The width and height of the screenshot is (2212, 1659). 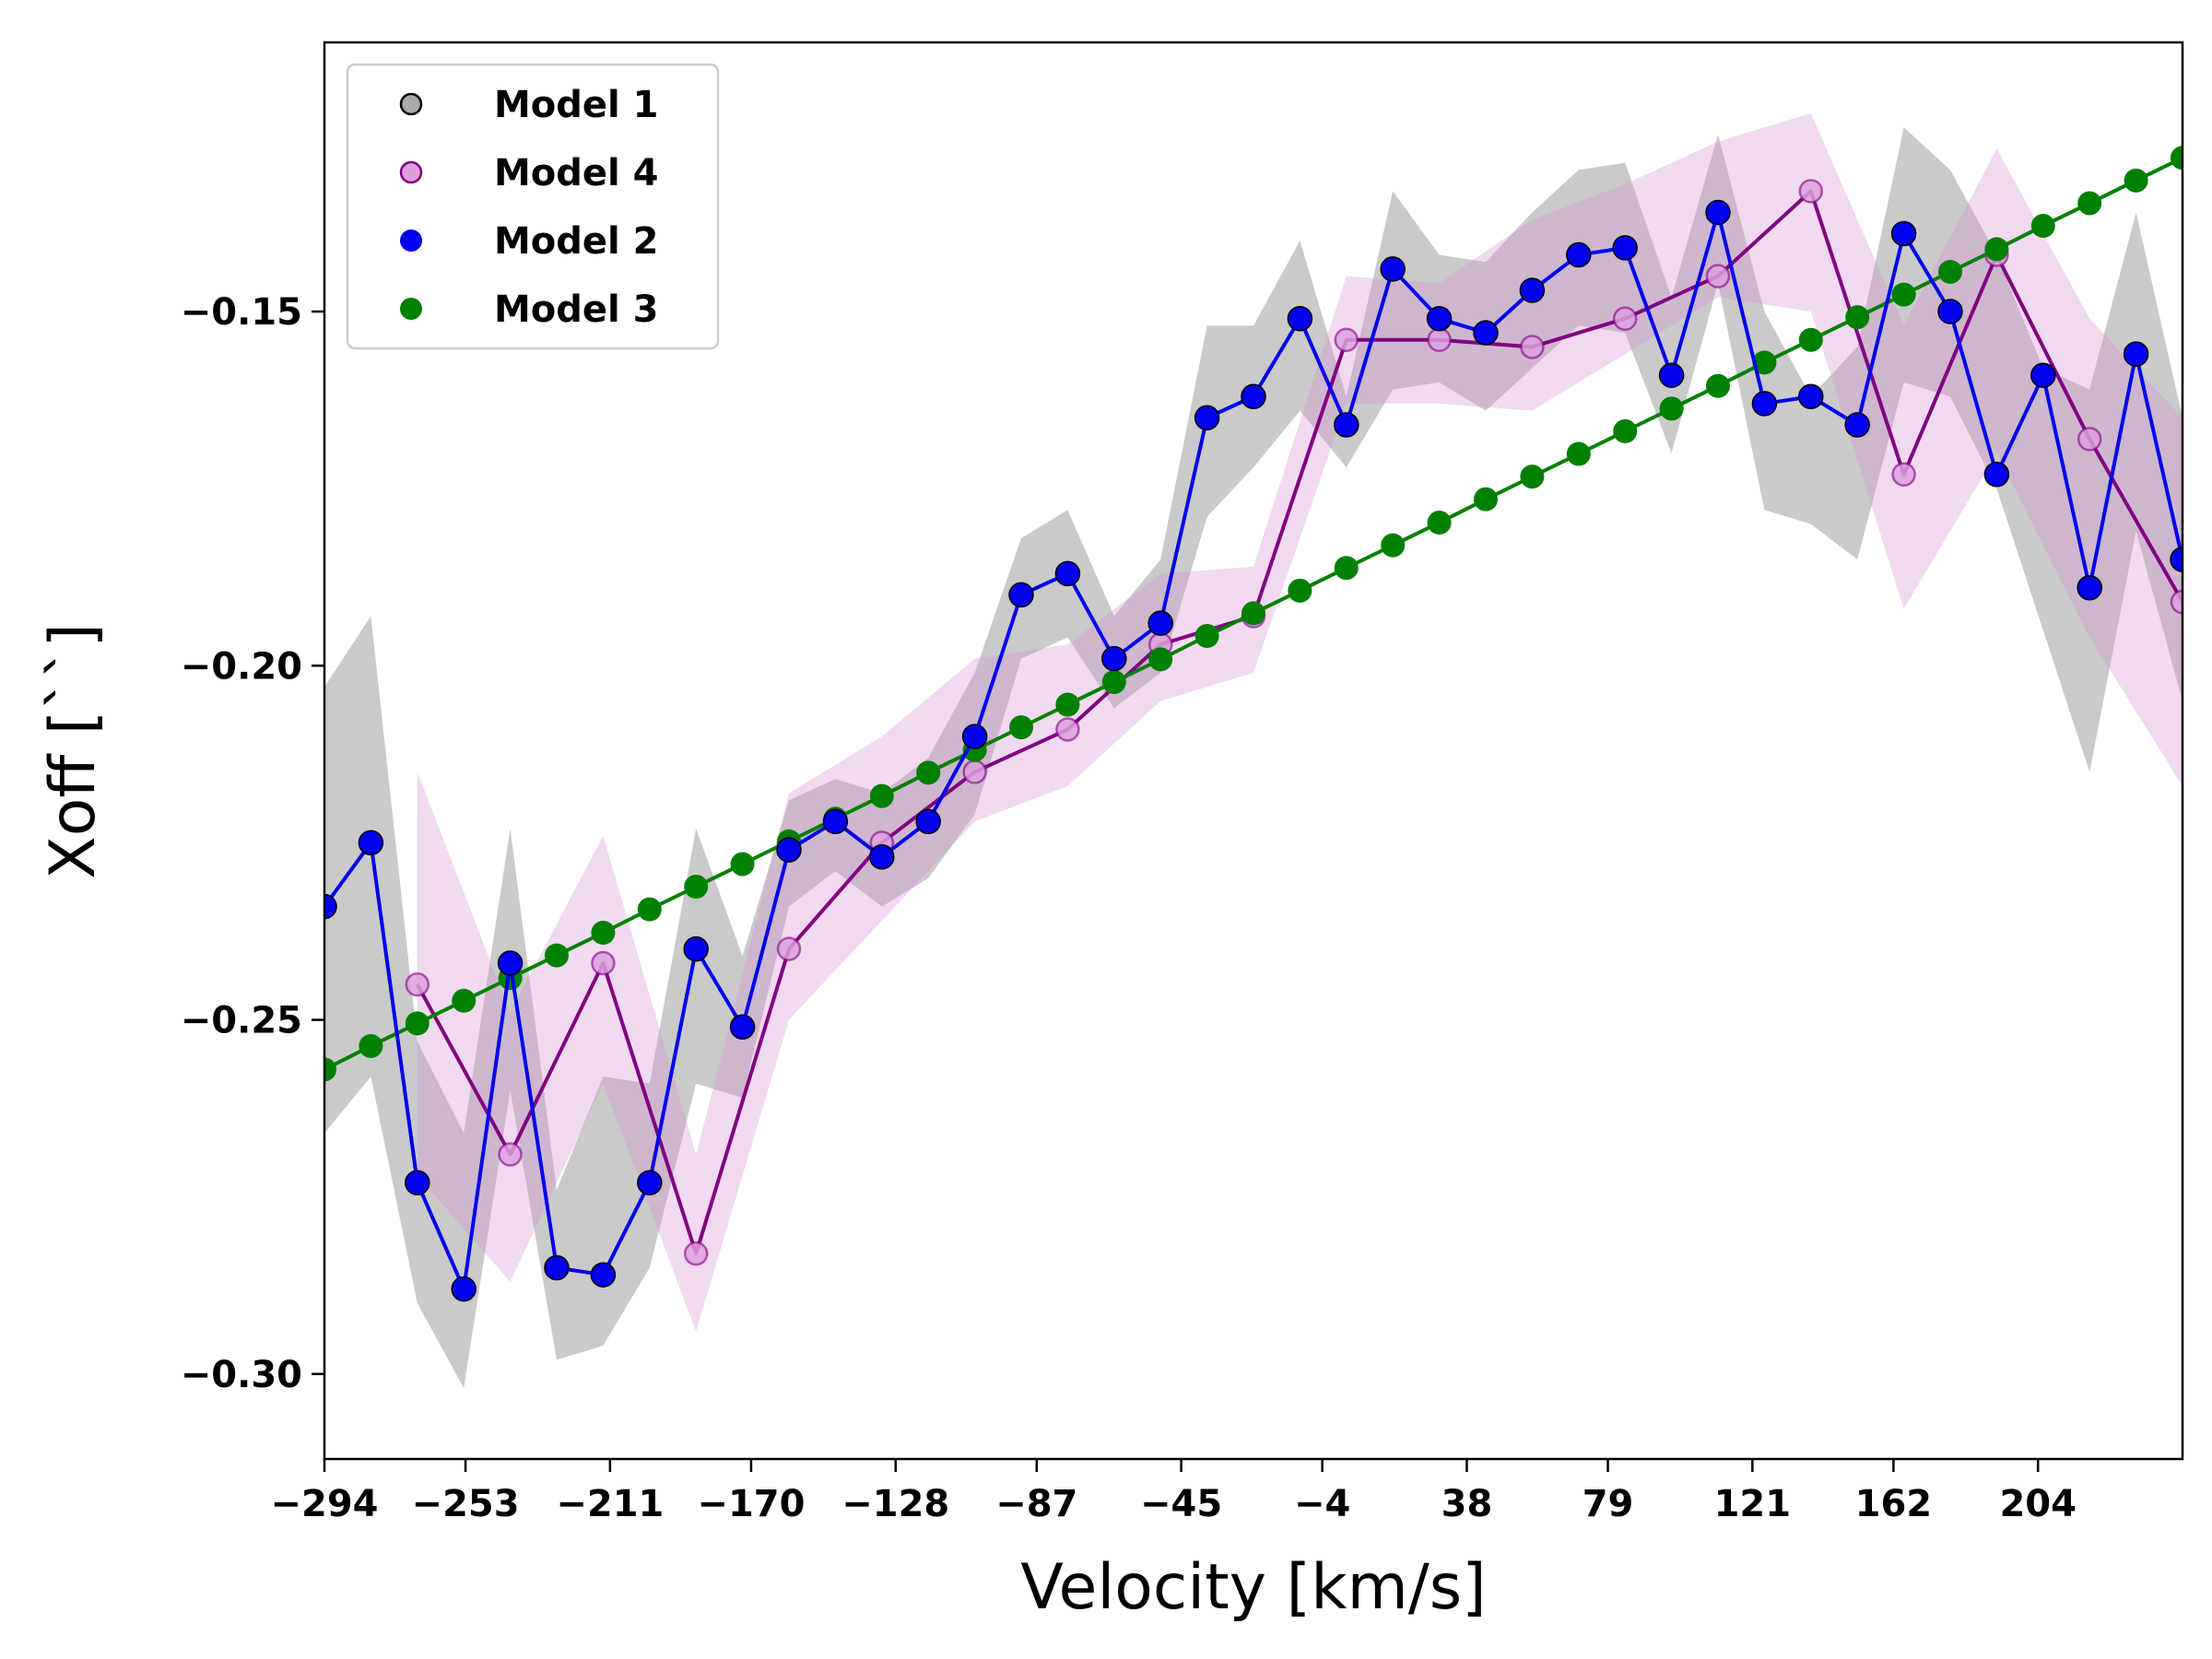 I want to click on y-tick-label: −0.20, so click(x=241, y=666).